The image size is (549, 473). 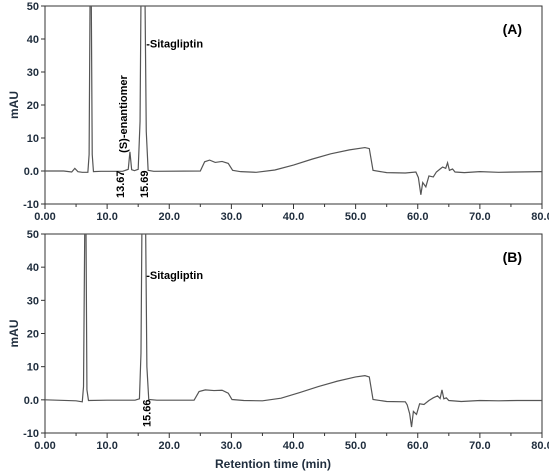 I want to click on retention-time-label: 15.66, so click(x=147, y=413).